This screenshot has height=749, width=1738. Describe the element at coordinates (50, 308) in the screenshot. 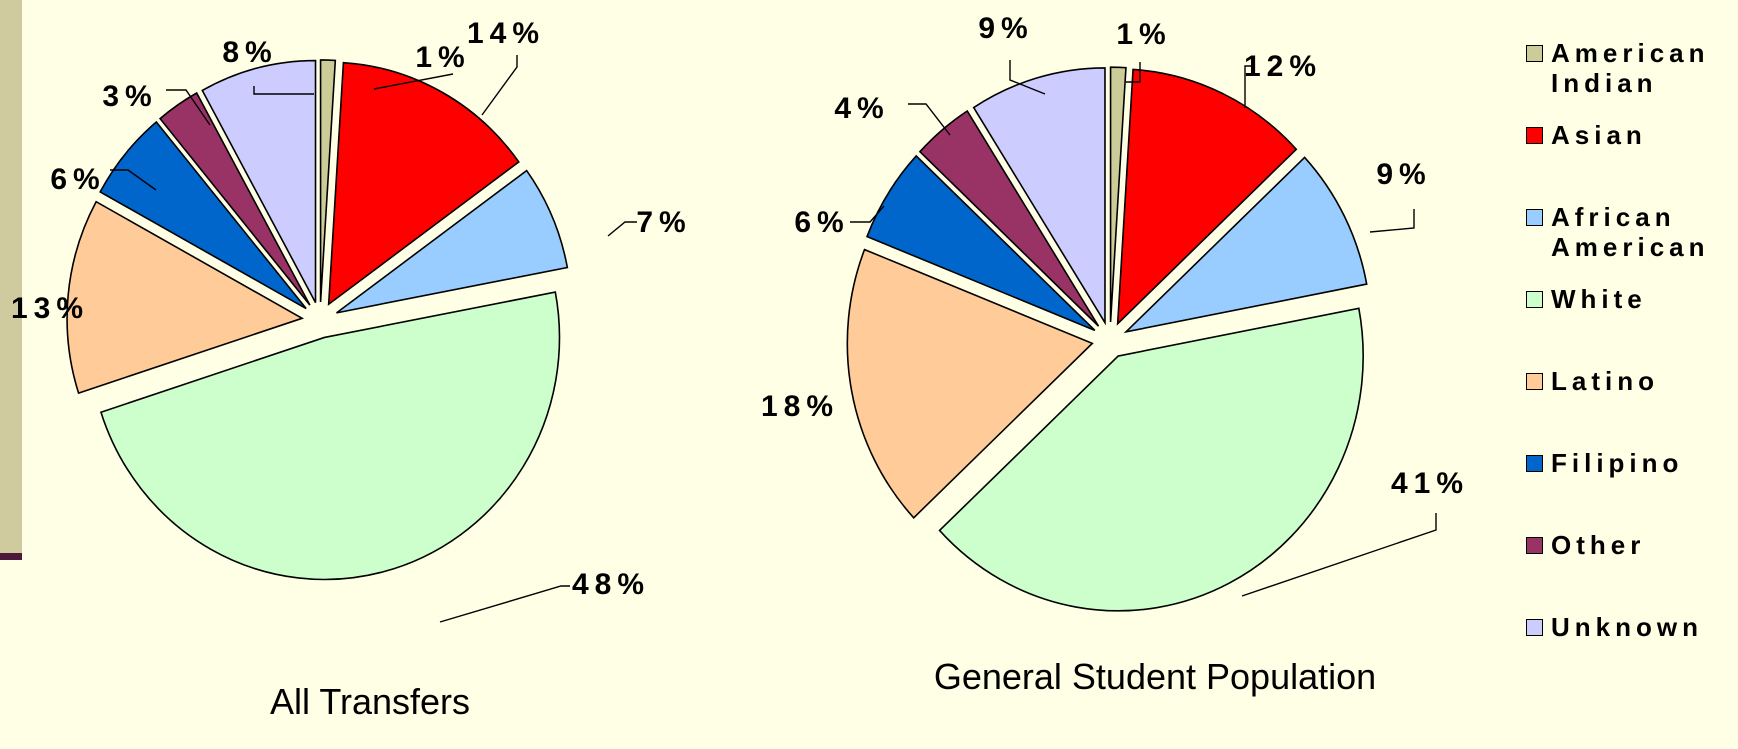

I see `data-label-latino: 13%` at that location.